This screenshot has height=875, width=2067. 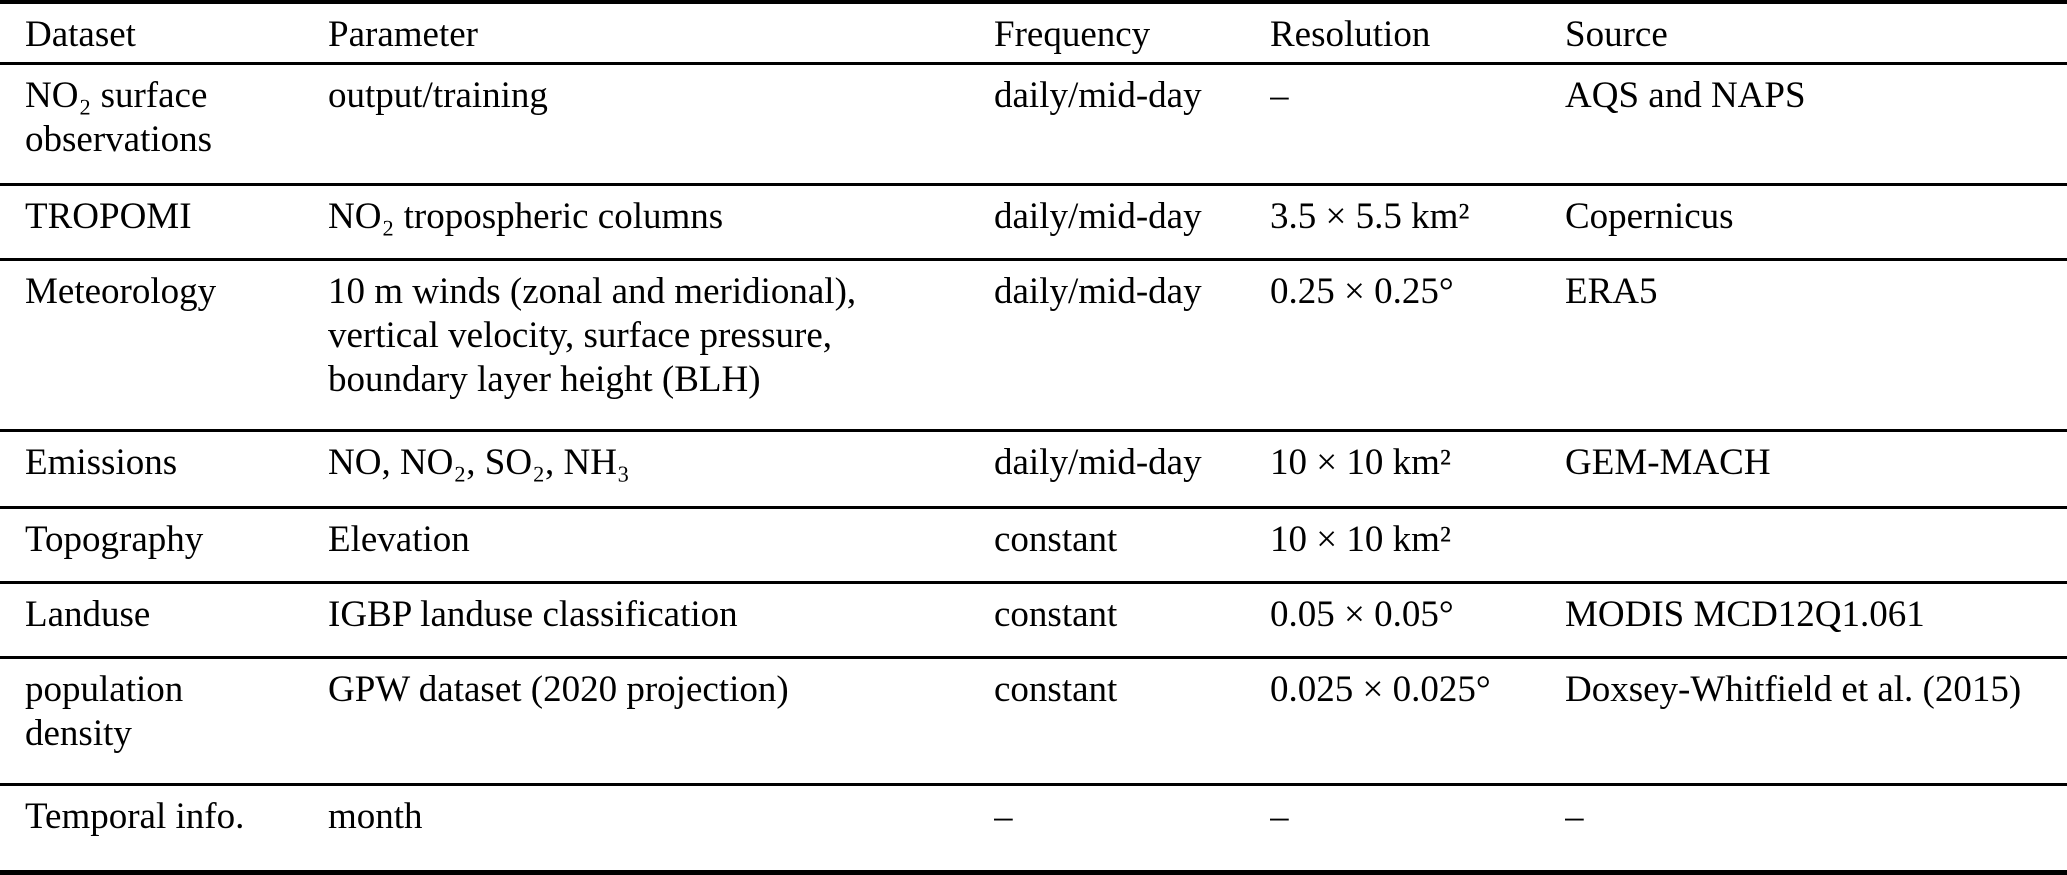 I want to click on cell-source: MODIS MCD12Q1.061, so click(x=1745, y=614).